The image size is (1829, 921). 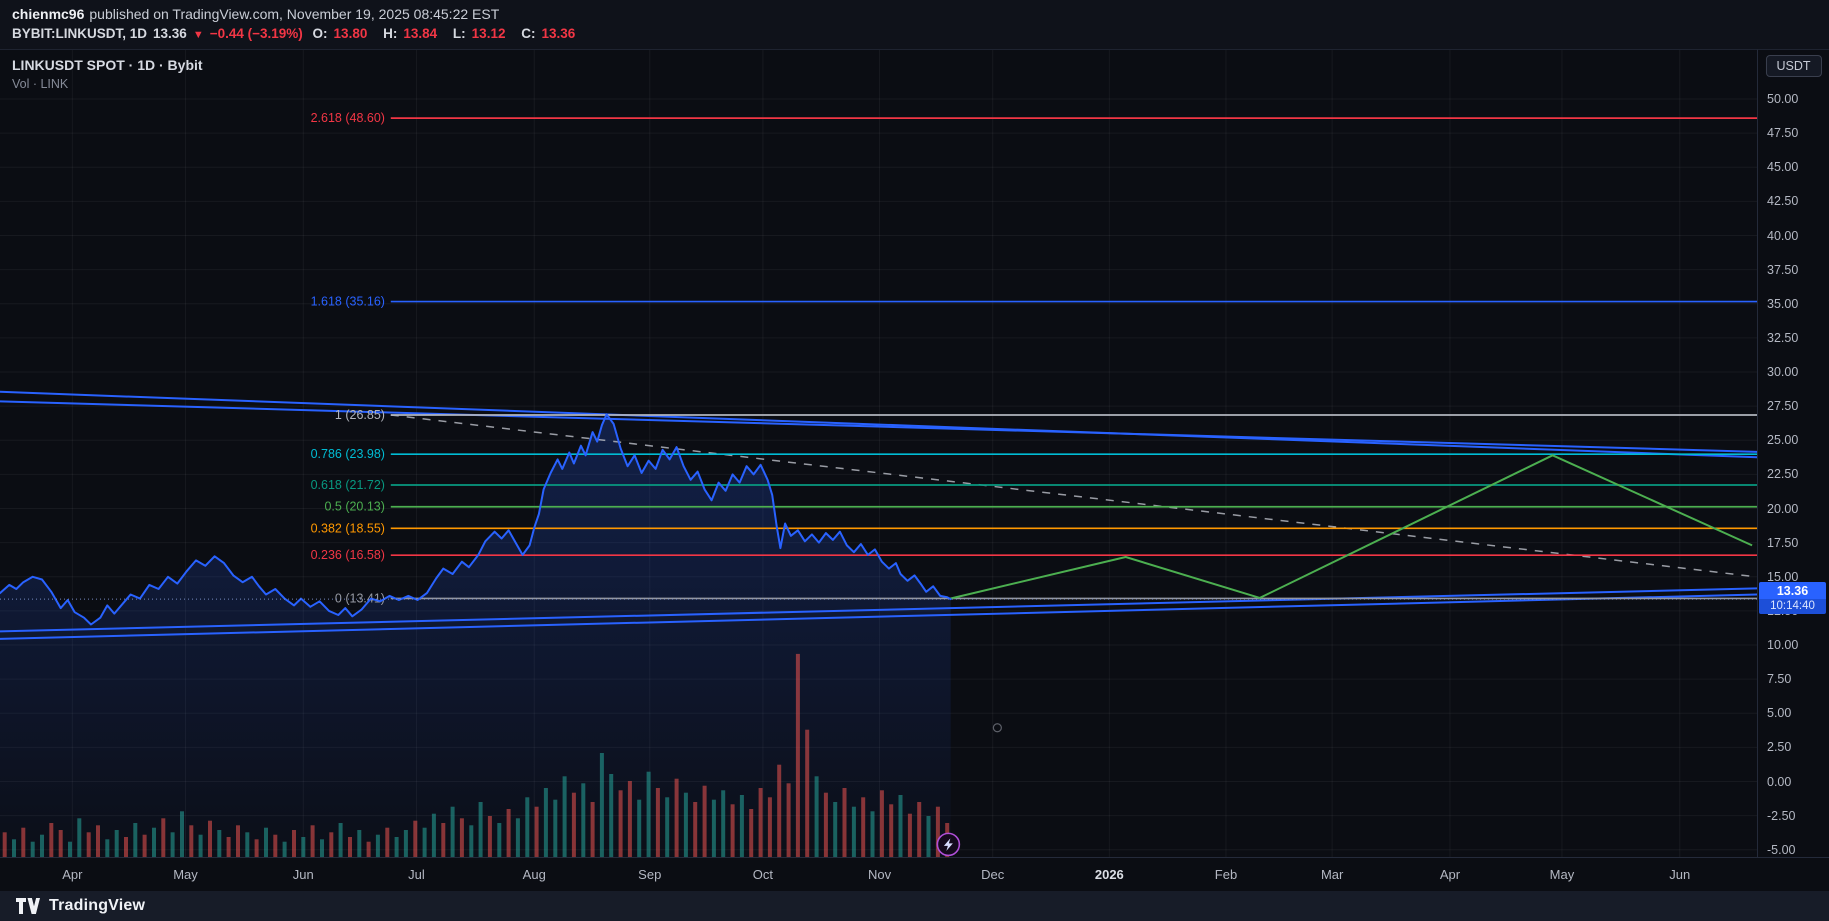 What do you see at coordinates (1792, 591) in the screenshot?
I see `badge-price: 13.36` at bounding box center [1792, 591].